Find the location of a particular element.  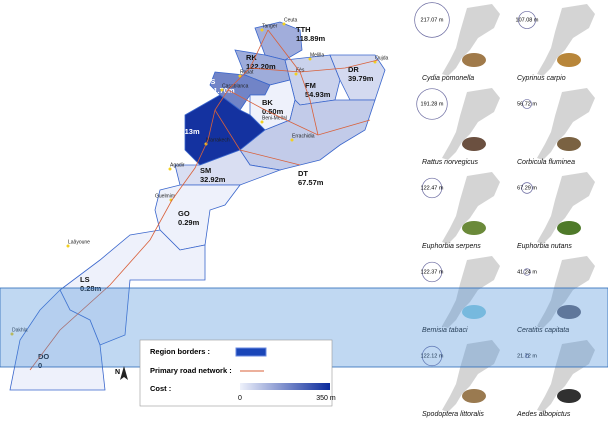

region-code: GO is located at coordinates (184, 213).